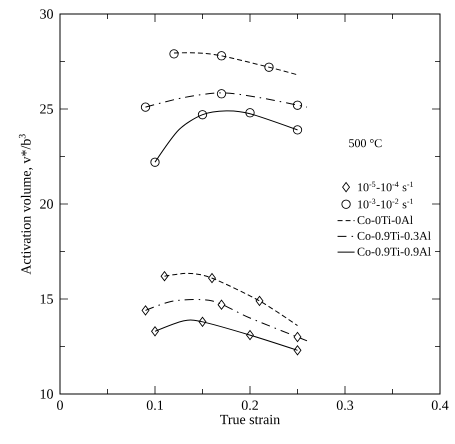 The height and width of the screenshot is (444, 455). I want to click on x-tick-label: 0, so click(60, 405).